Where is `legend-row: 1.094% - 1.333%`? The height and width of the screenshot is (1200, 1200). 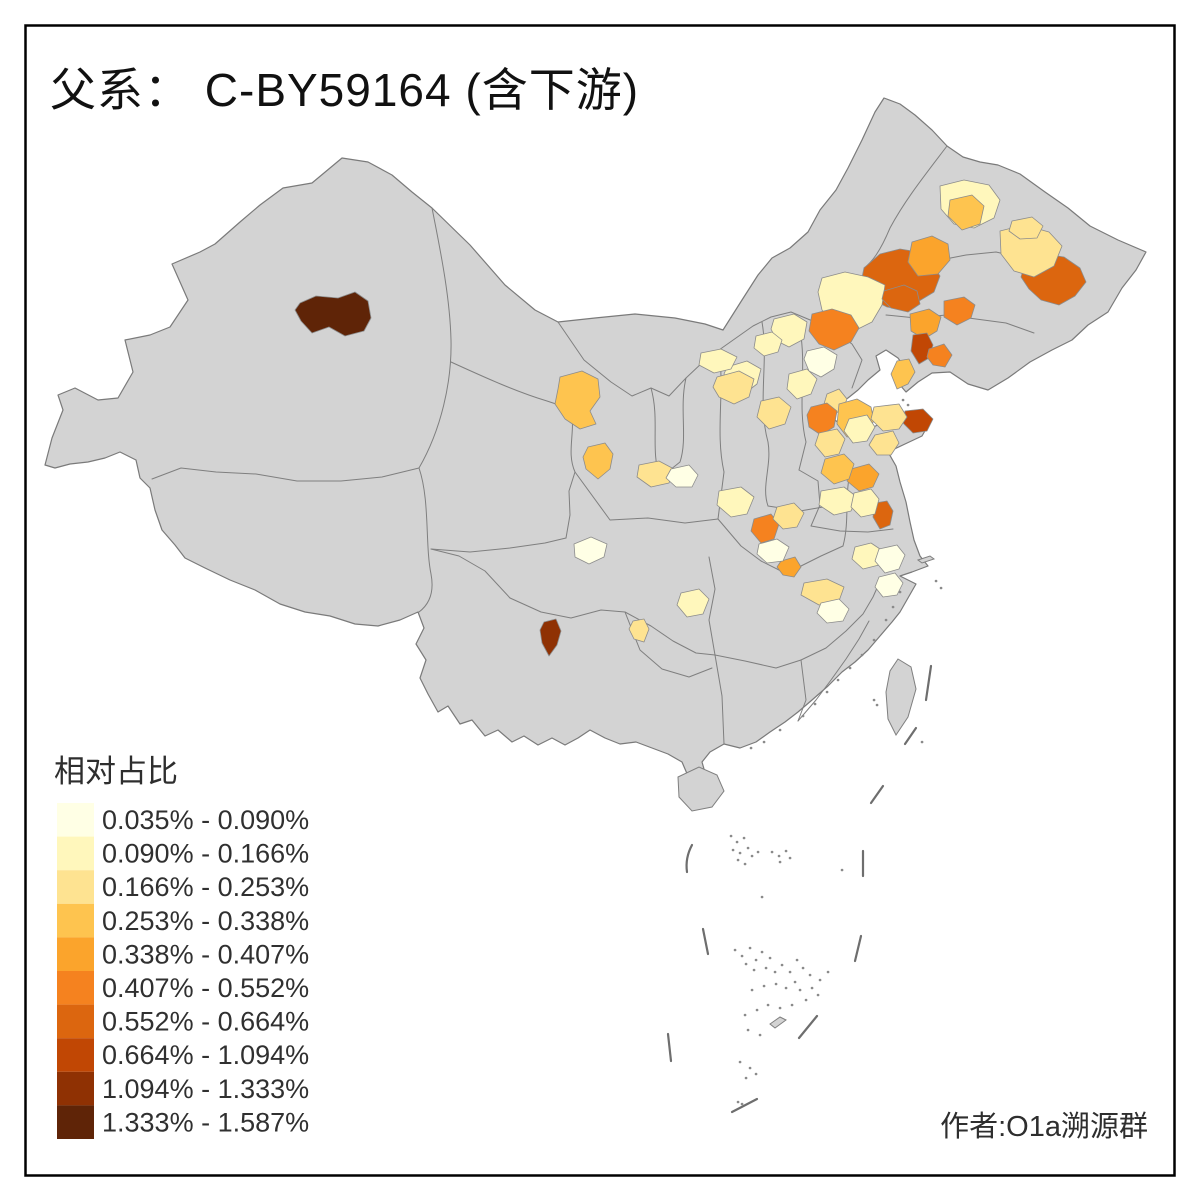 legend-row: 1.094% - 1.333% is located at coordinates (183, 1088).